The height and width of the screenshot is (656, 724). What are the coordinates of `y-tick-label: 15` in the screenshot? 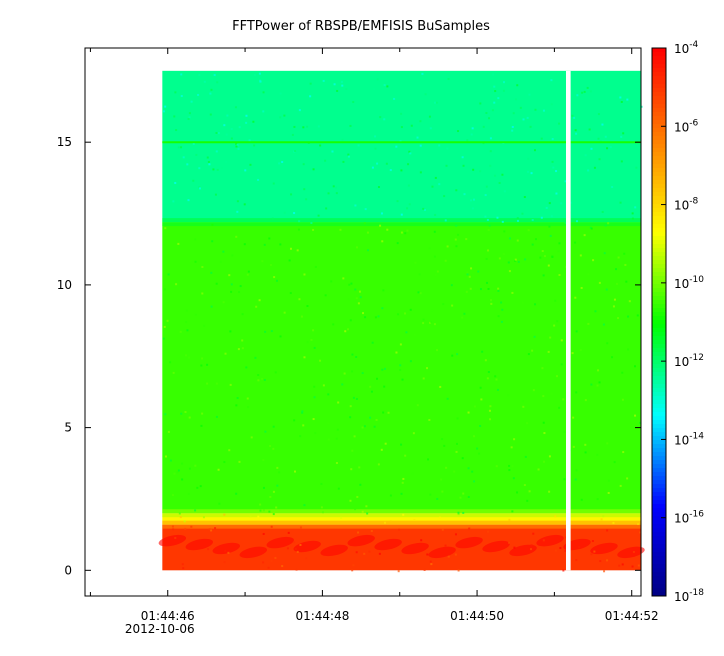 It's located at (64, 142).